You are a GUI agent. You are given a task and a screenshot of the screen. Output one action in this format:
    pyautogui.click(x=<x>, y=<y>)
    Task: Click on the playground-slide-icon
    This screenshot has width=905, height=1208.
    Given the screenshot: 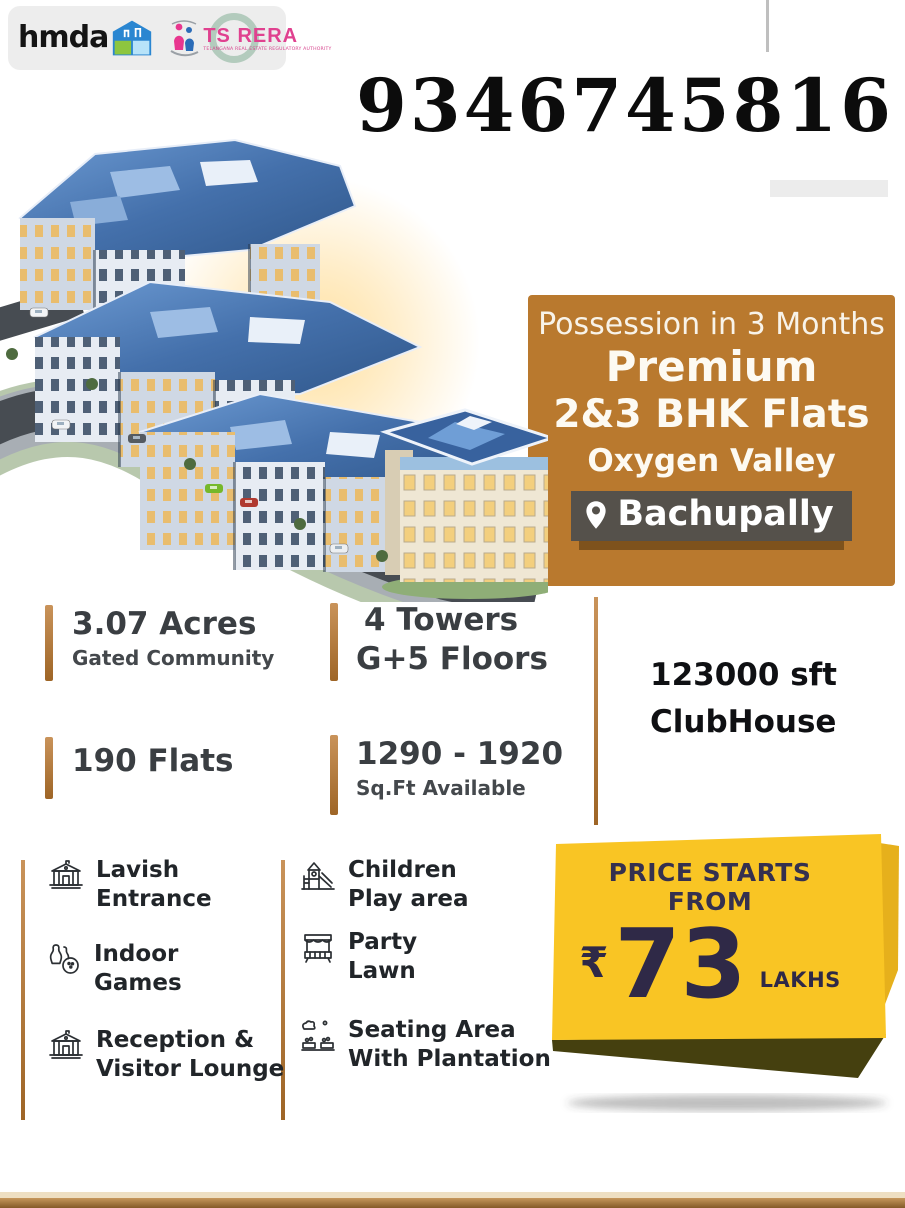 What is the action you would take?
    pyautogui.click(x=318, y=876)
    